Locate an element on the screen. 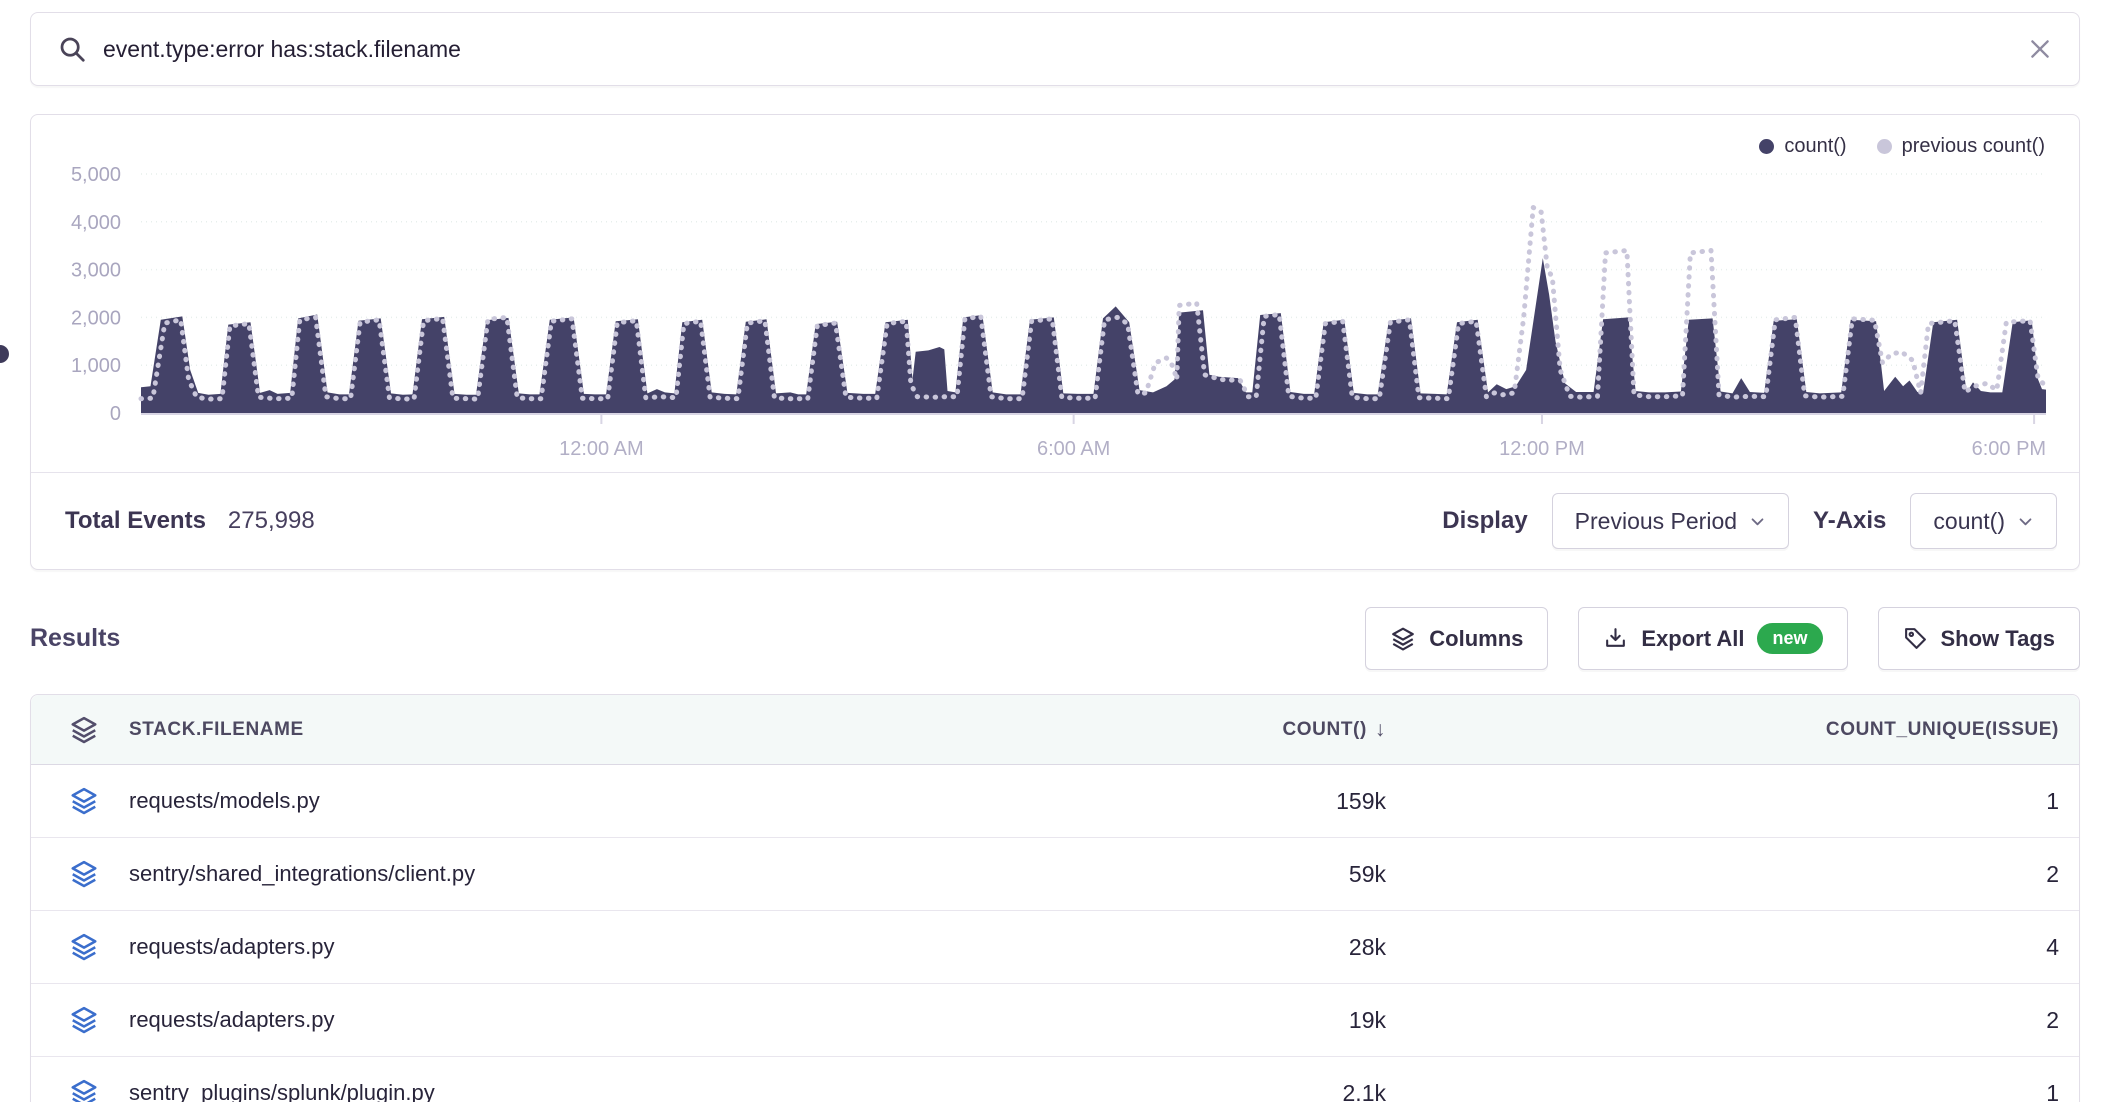  yaxis-dropdown: count() is located at coordinates (1983, 521).